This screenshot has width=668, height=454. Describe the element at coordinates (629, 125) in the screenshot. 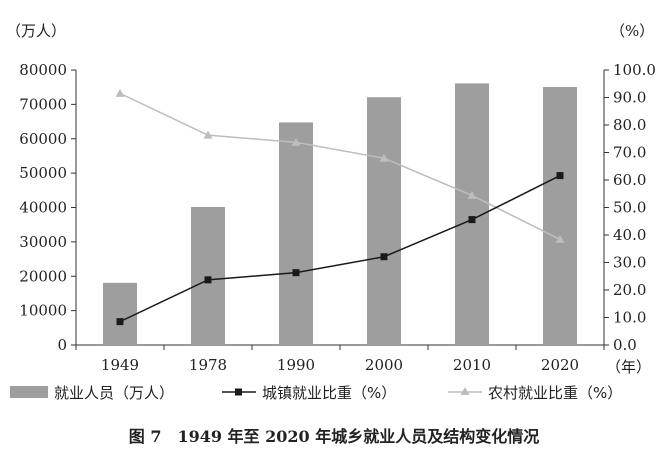

I see `y-right-tick-label: 80.0` at that location.